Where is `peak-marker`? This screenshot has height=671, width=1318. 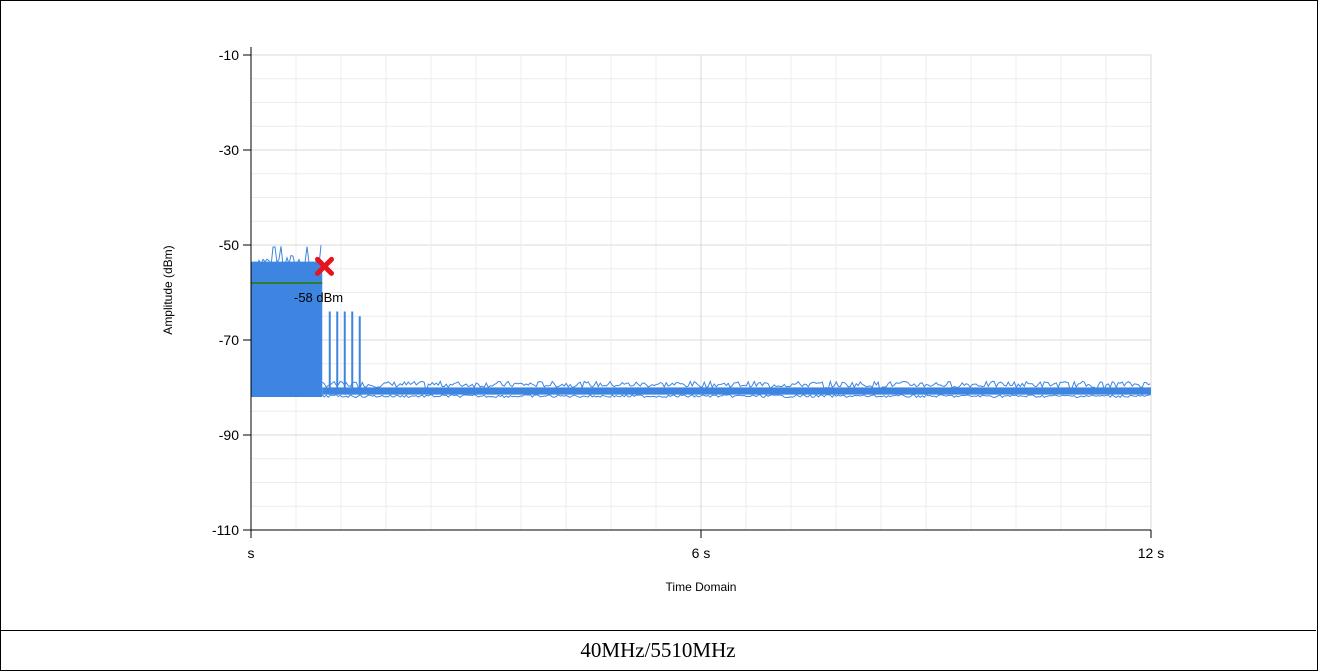
peak-marker is located at coordinates (324, 266).